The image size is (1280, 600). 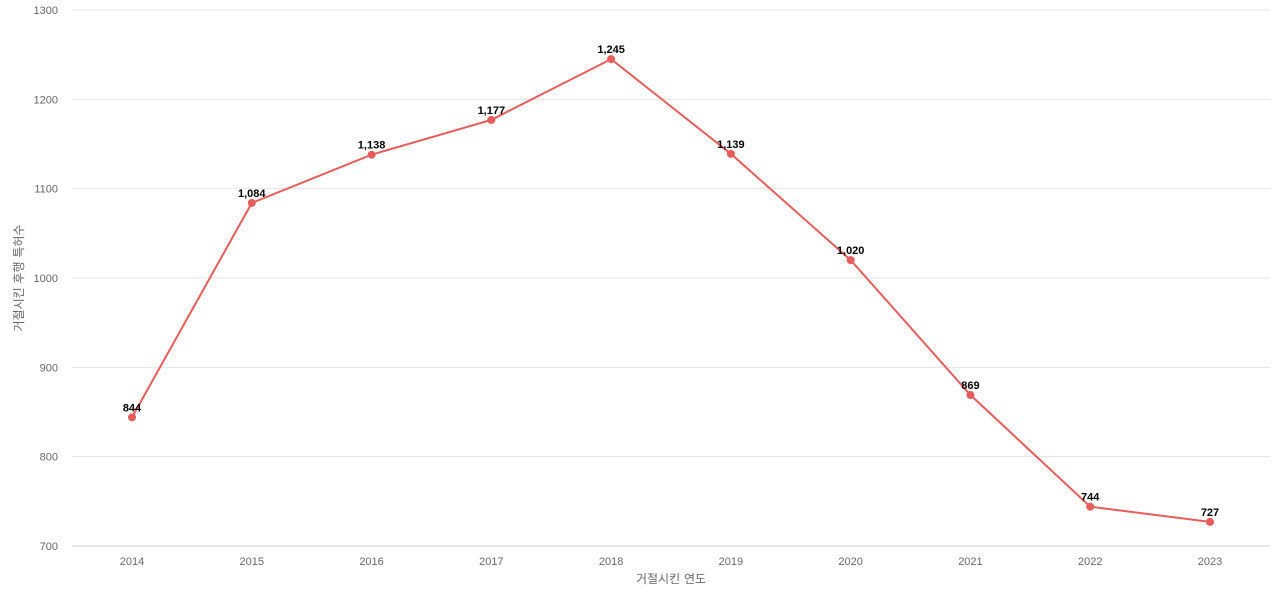 I want to click on x-tick-label: 2018, so click(x=611, y=562).